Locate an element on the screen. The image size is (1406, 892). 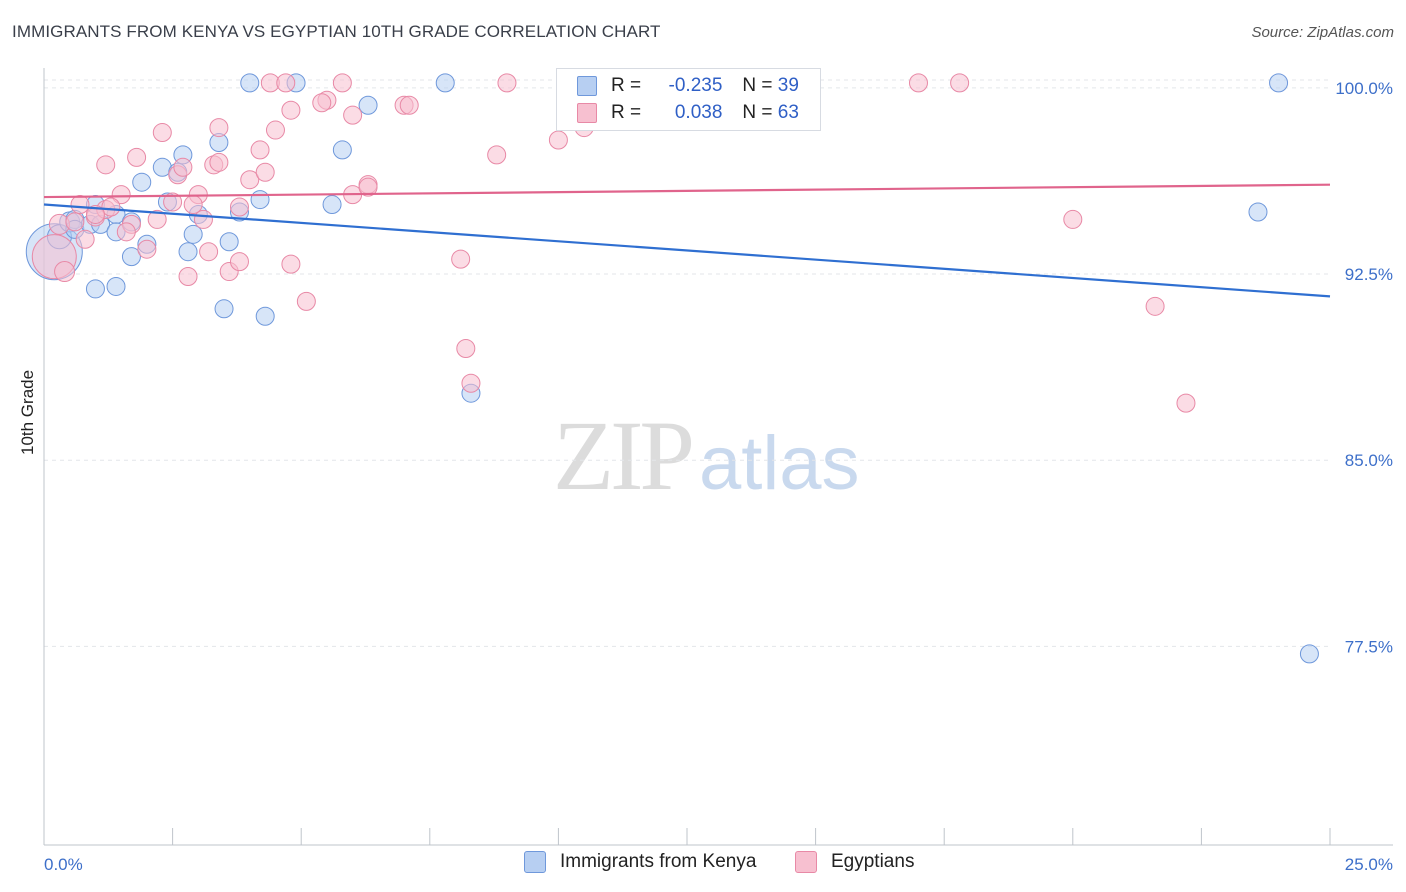
legend-row-kenya: R = -0.235 N = 39 is located at coordinates (688, 86).